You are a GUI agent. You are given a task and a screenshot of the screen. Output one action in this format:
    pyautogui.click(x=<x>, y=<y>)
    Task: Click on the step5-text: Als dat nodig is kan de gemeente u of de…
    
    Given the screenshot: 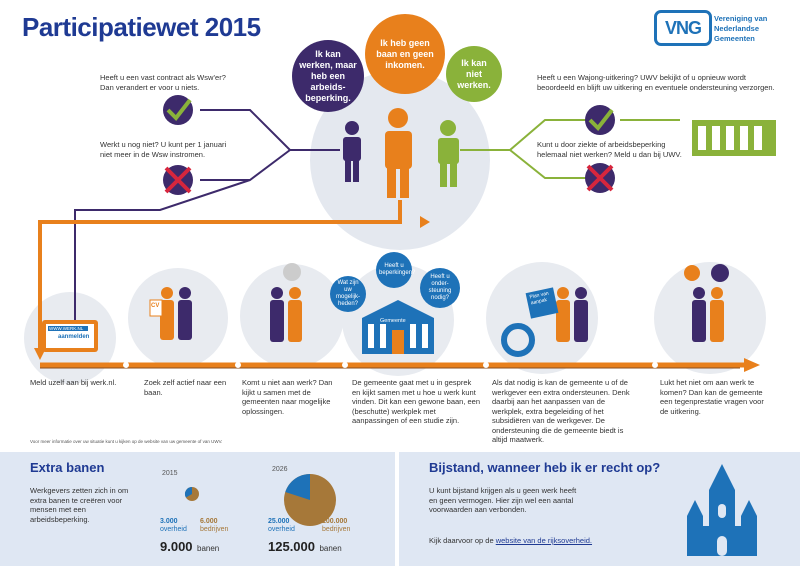 What is the action you would take?
    pyautogui.click(x=561, y=411)
    